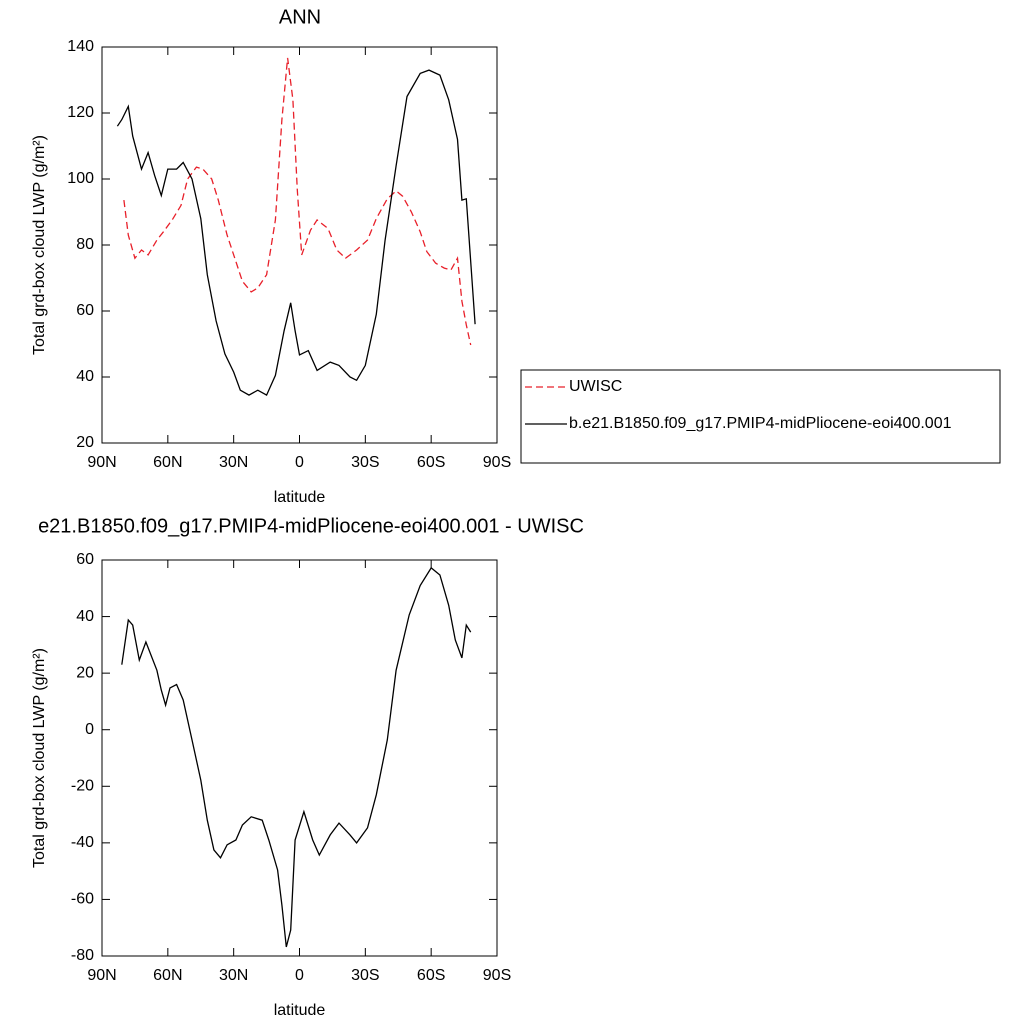 This screenshot has height=1024, width=1024. Describe the element at coordinates (82, 786) in the screenshot. I see `y-tick-label: -20` at that location.